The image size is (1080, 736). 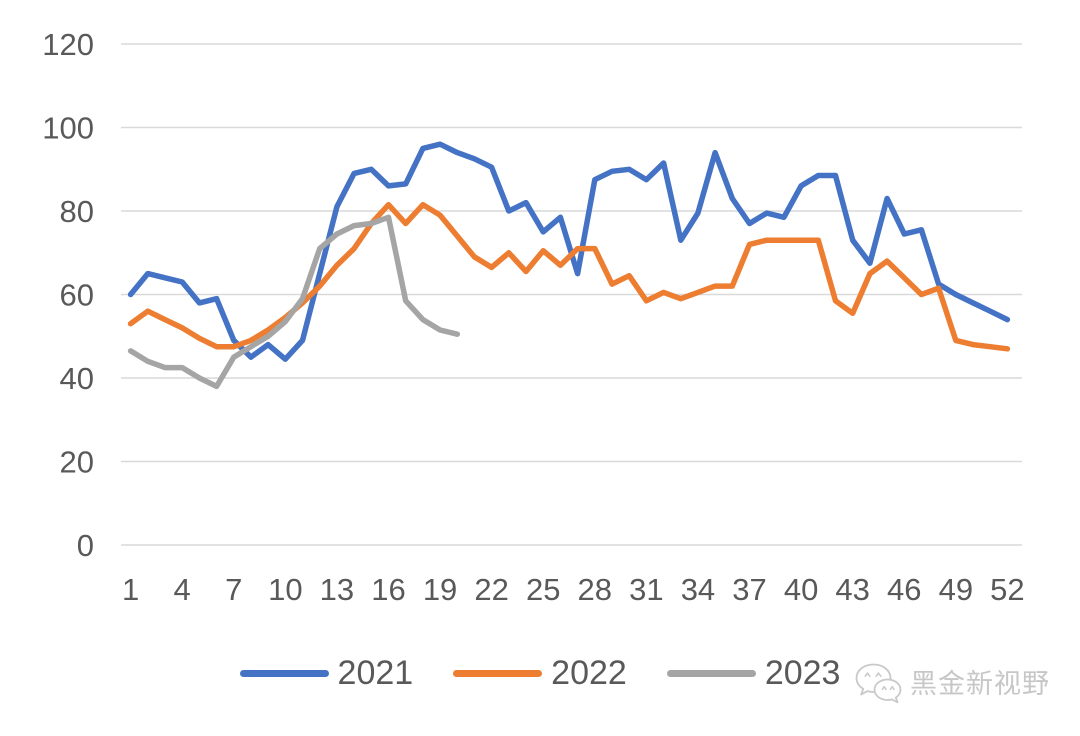 I want to click on x-axis-label-22: 22, so click(x=491, y=589).